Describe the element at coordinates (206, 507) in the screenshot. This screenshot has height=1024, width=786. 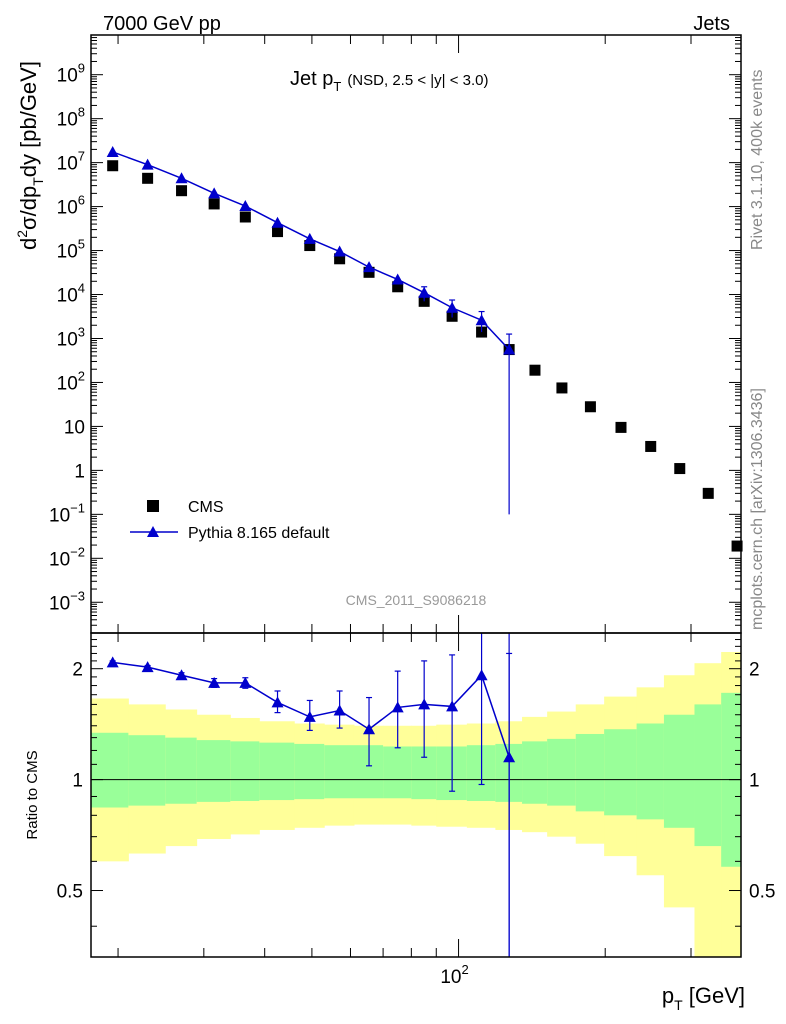
I see `legend-cms-label: CMS` at that location.